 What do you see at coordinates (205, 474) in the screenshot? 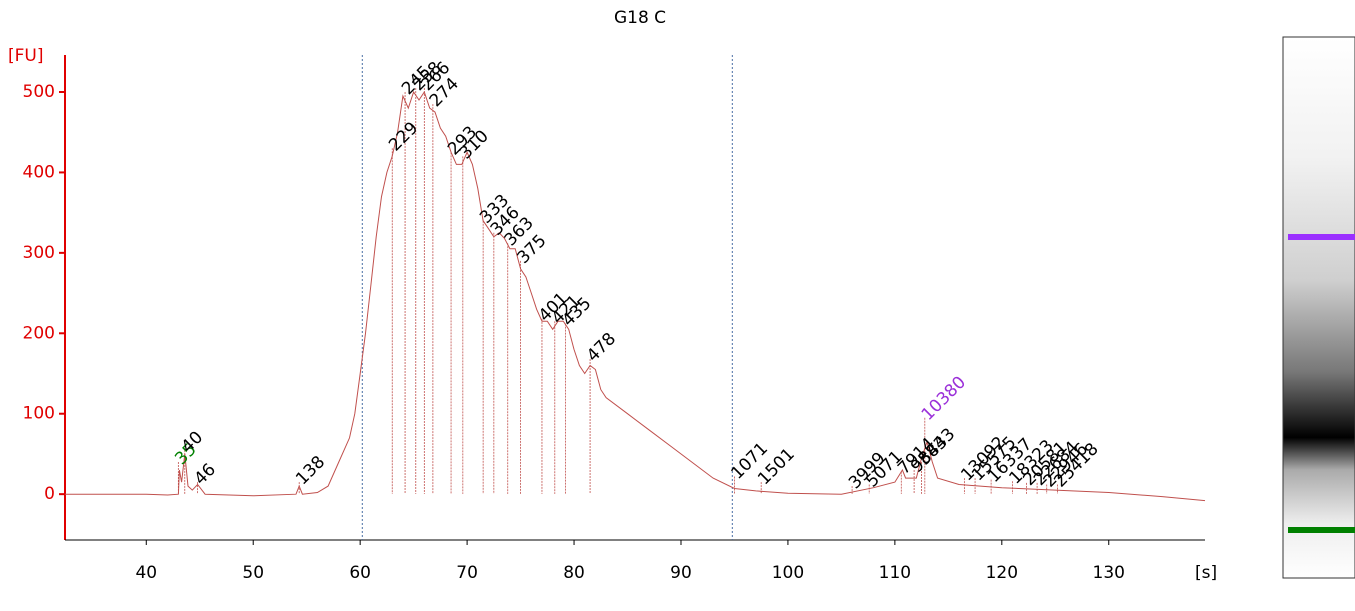
I see `peak-label: 46` at bounding box center [205, 474].